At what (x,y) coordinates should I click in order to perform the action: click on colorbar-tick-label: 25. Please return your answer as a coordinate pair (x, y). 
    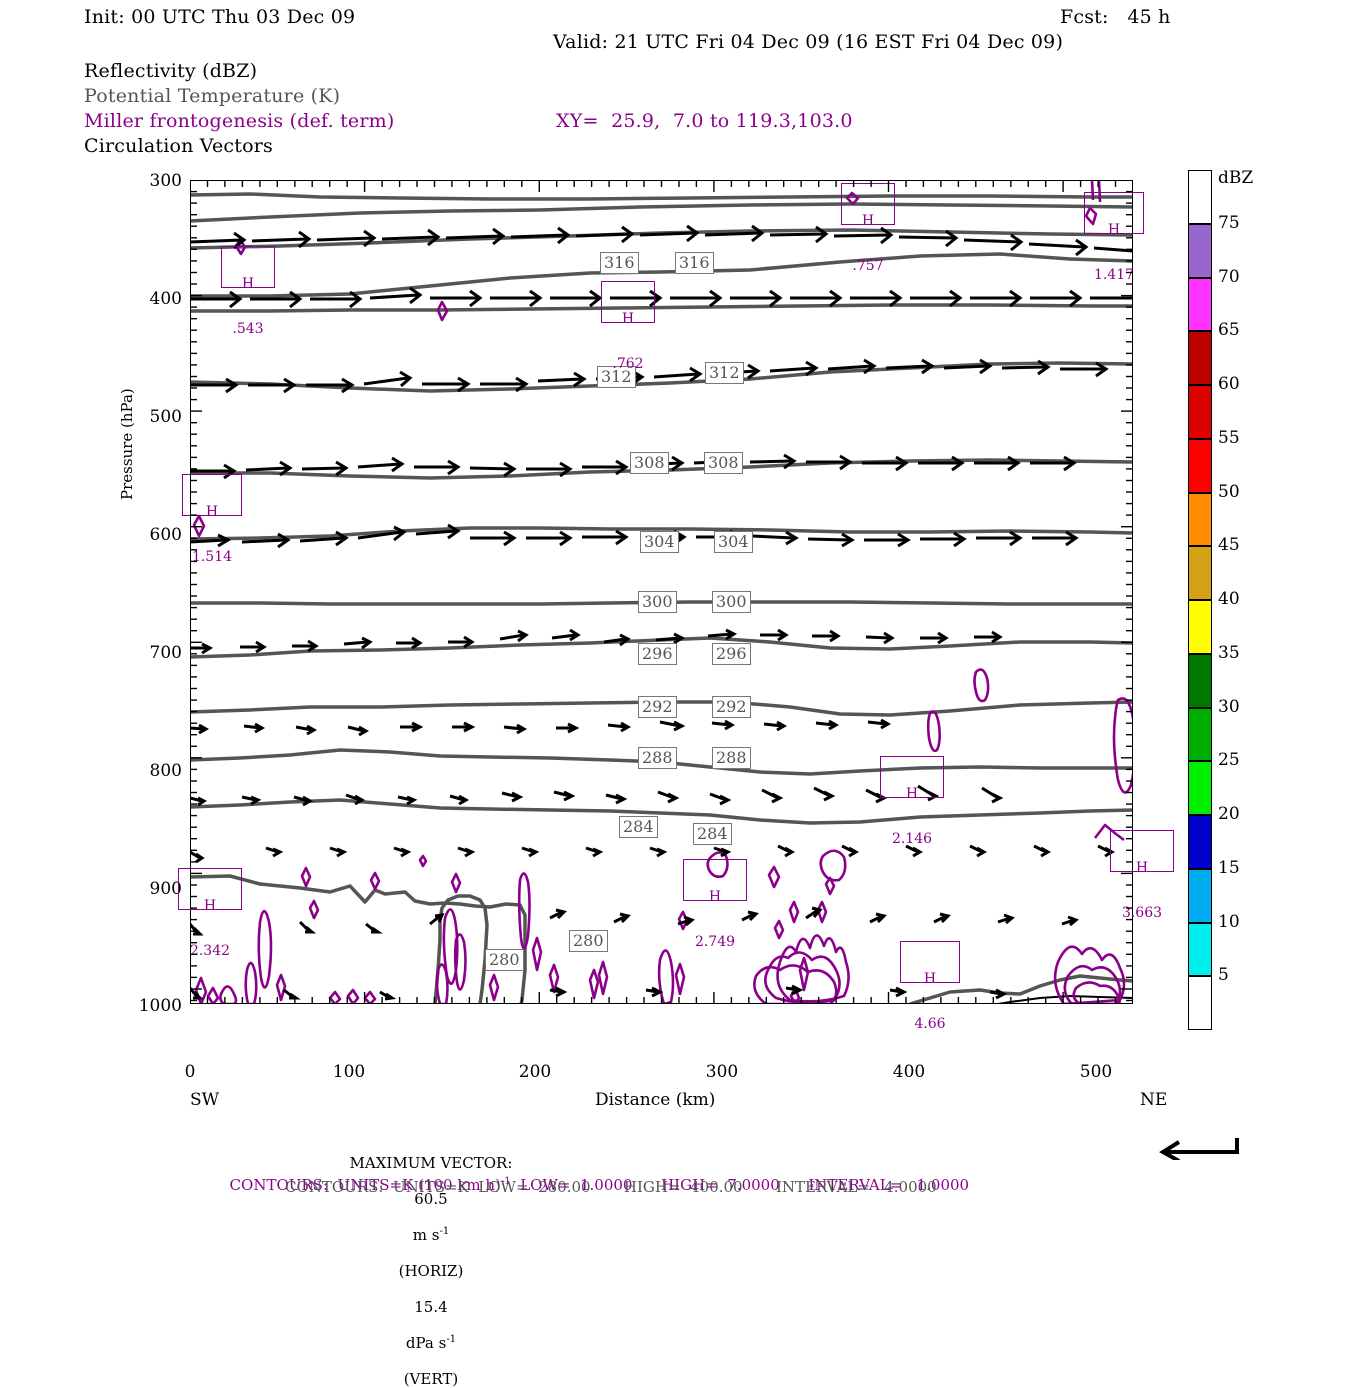
    Looking at the image, I should click on (1229, 760).